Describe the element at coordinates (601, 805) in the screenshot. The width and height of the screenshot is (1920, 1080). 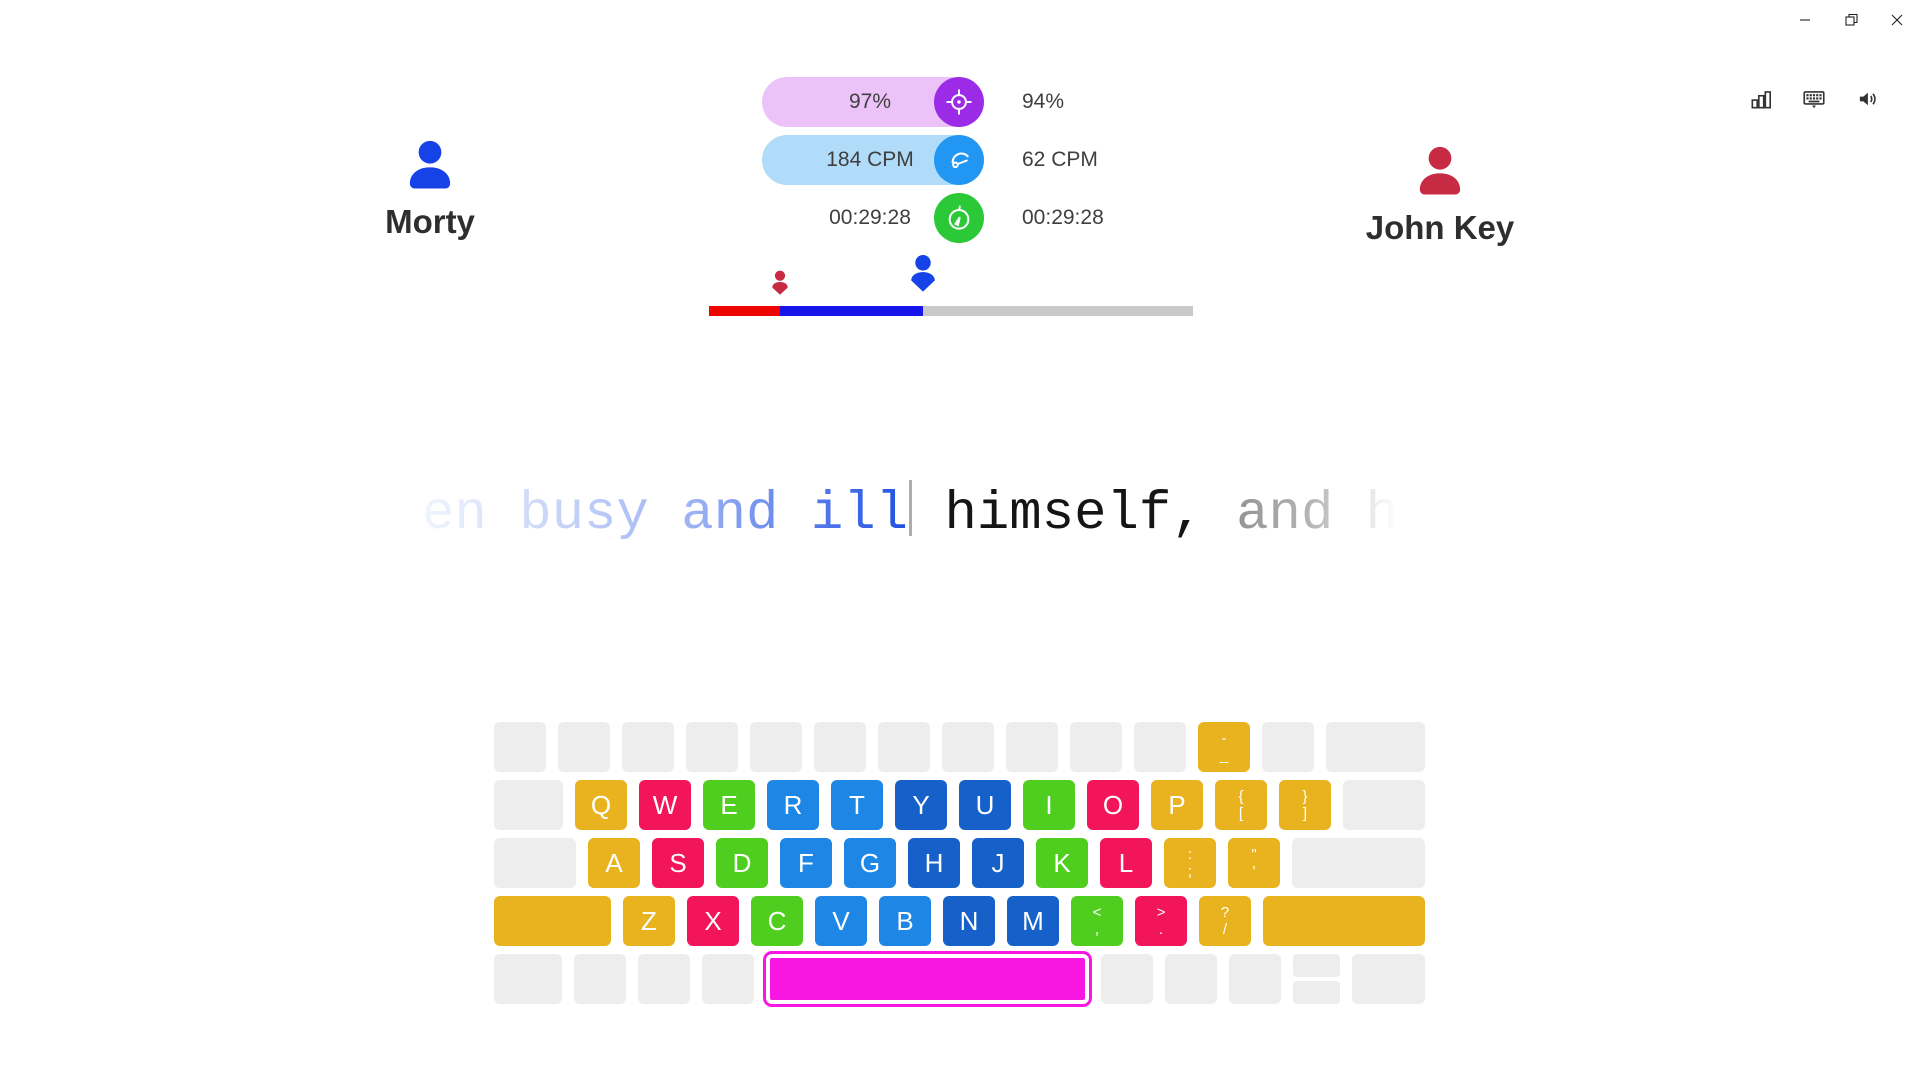
I see `key-Q: Q` at that location.